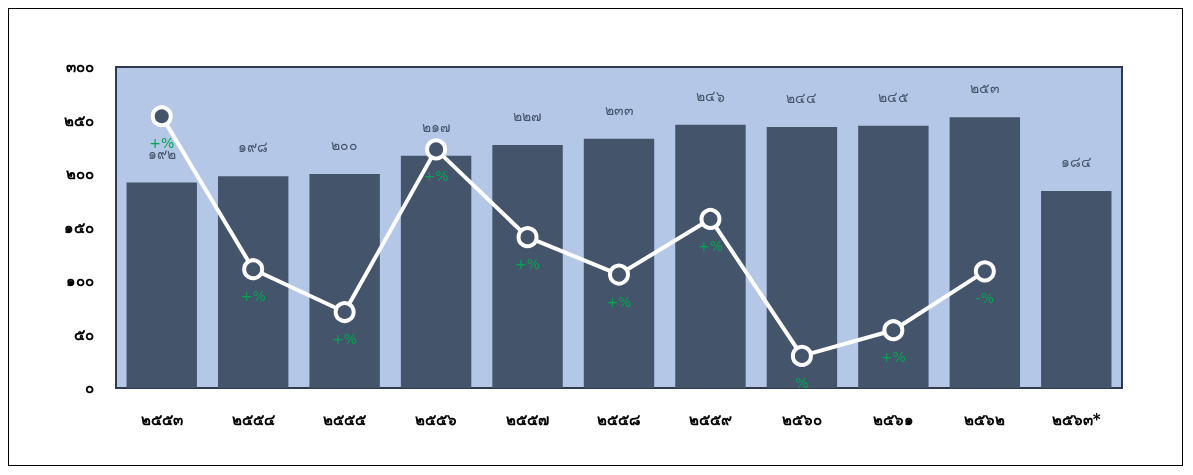 The width and height of the screenshot is (1193, 475). Describe the element at coordinates (80, 281) in the screenshot. I see `y-tick-label: ๑๐๐` at that location.